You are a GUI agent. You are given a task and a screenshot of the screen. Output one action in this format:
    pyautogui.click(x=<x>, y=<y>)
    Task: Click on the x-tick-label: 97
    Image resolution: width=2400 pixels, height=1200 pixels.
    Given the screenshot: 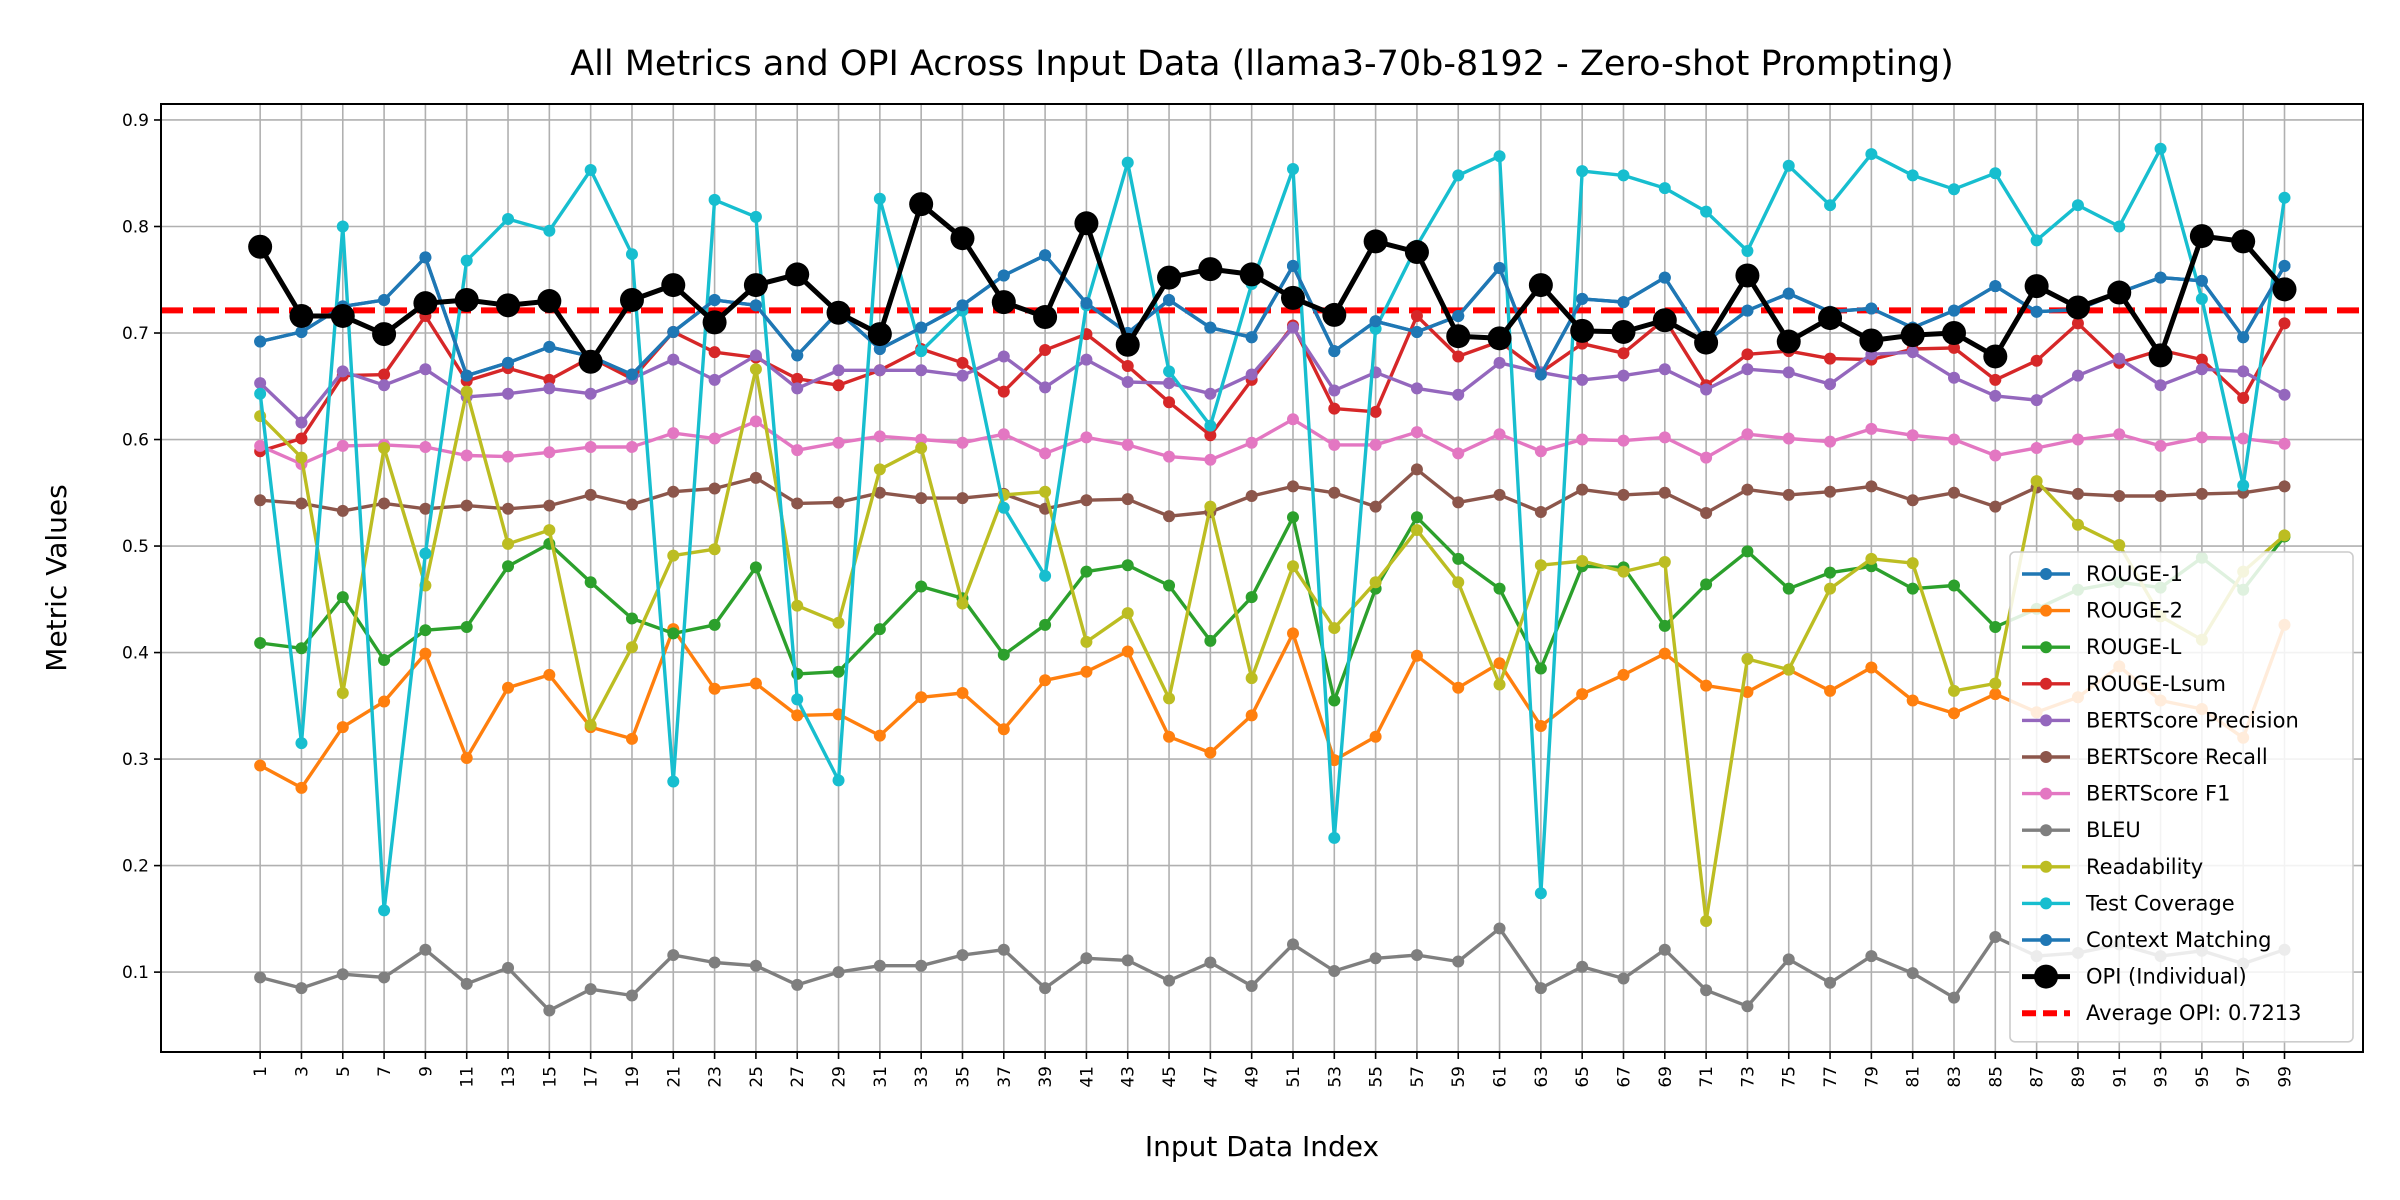 What is the action you would take?
    pyautogui.click(x=2244, y=1077)
    